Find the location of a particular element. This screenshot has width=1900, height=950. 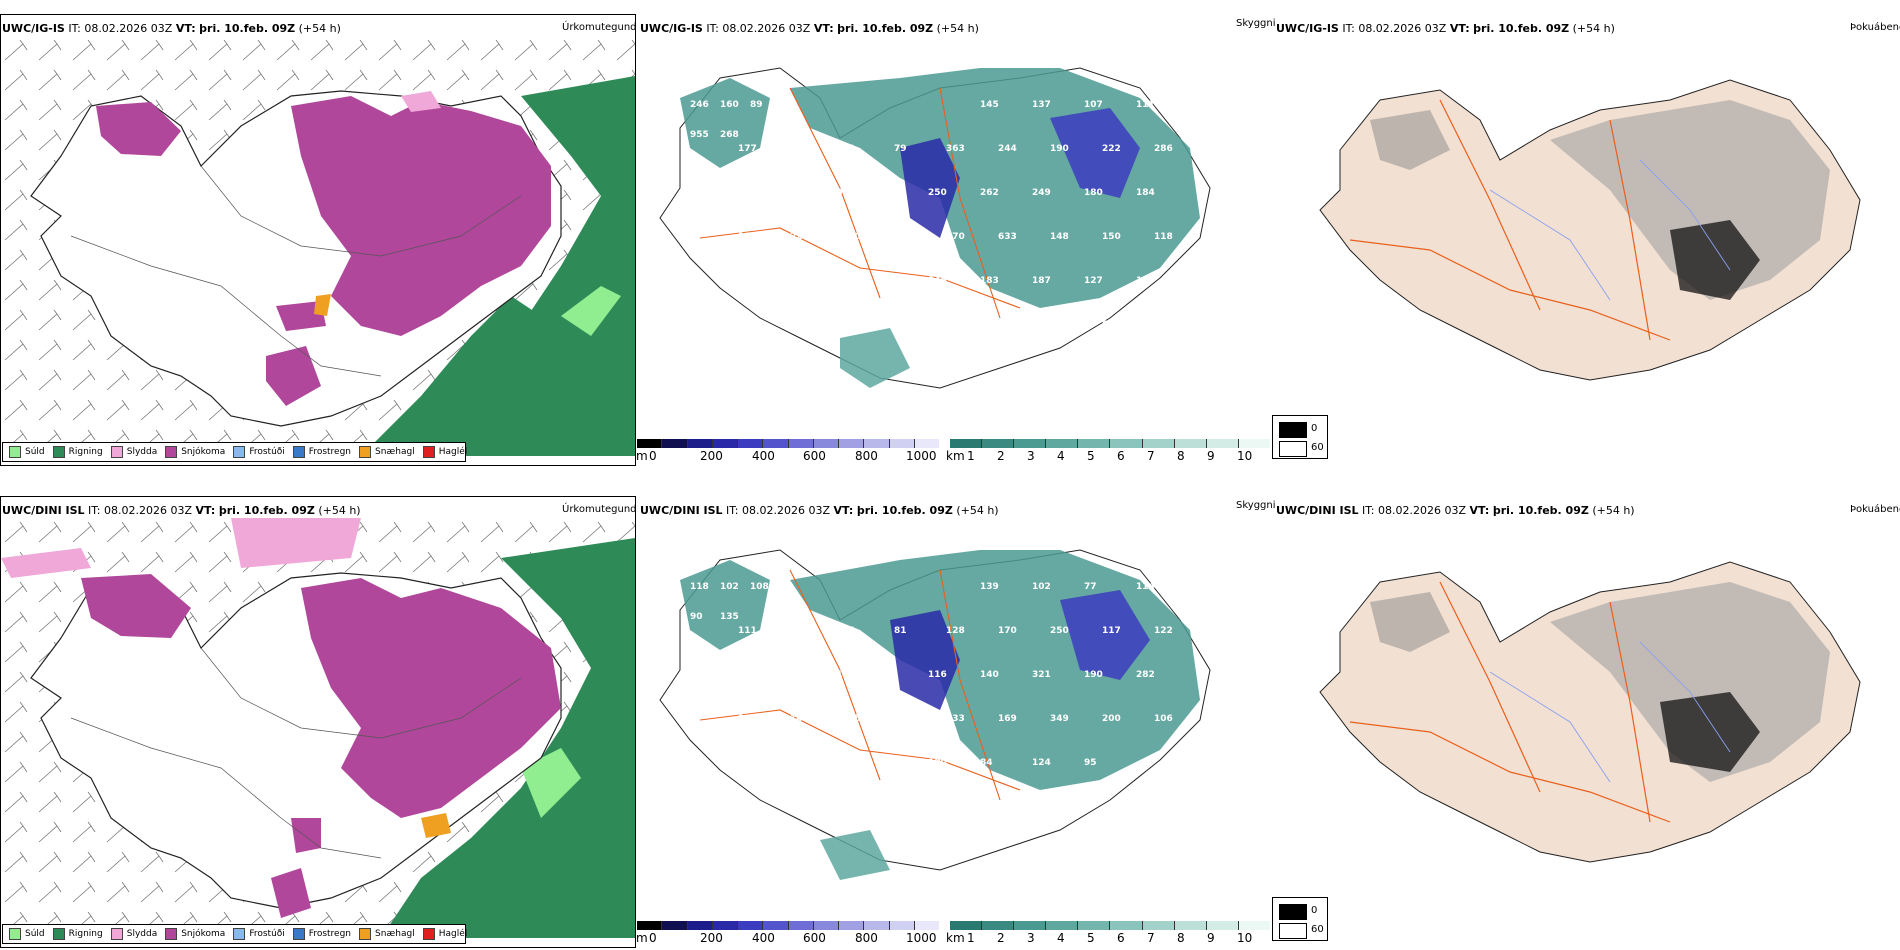

cloud-base-label: 684 is located at coordinates (955, 325).